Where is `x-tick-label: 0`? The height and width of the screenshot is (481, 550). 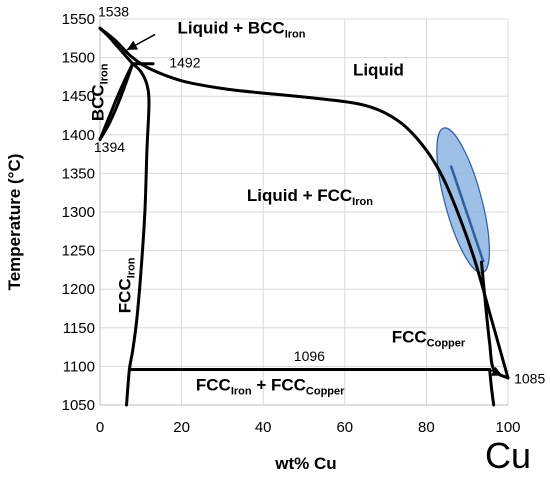 x-tick-label: 0 is located at coordinates (100, 427).